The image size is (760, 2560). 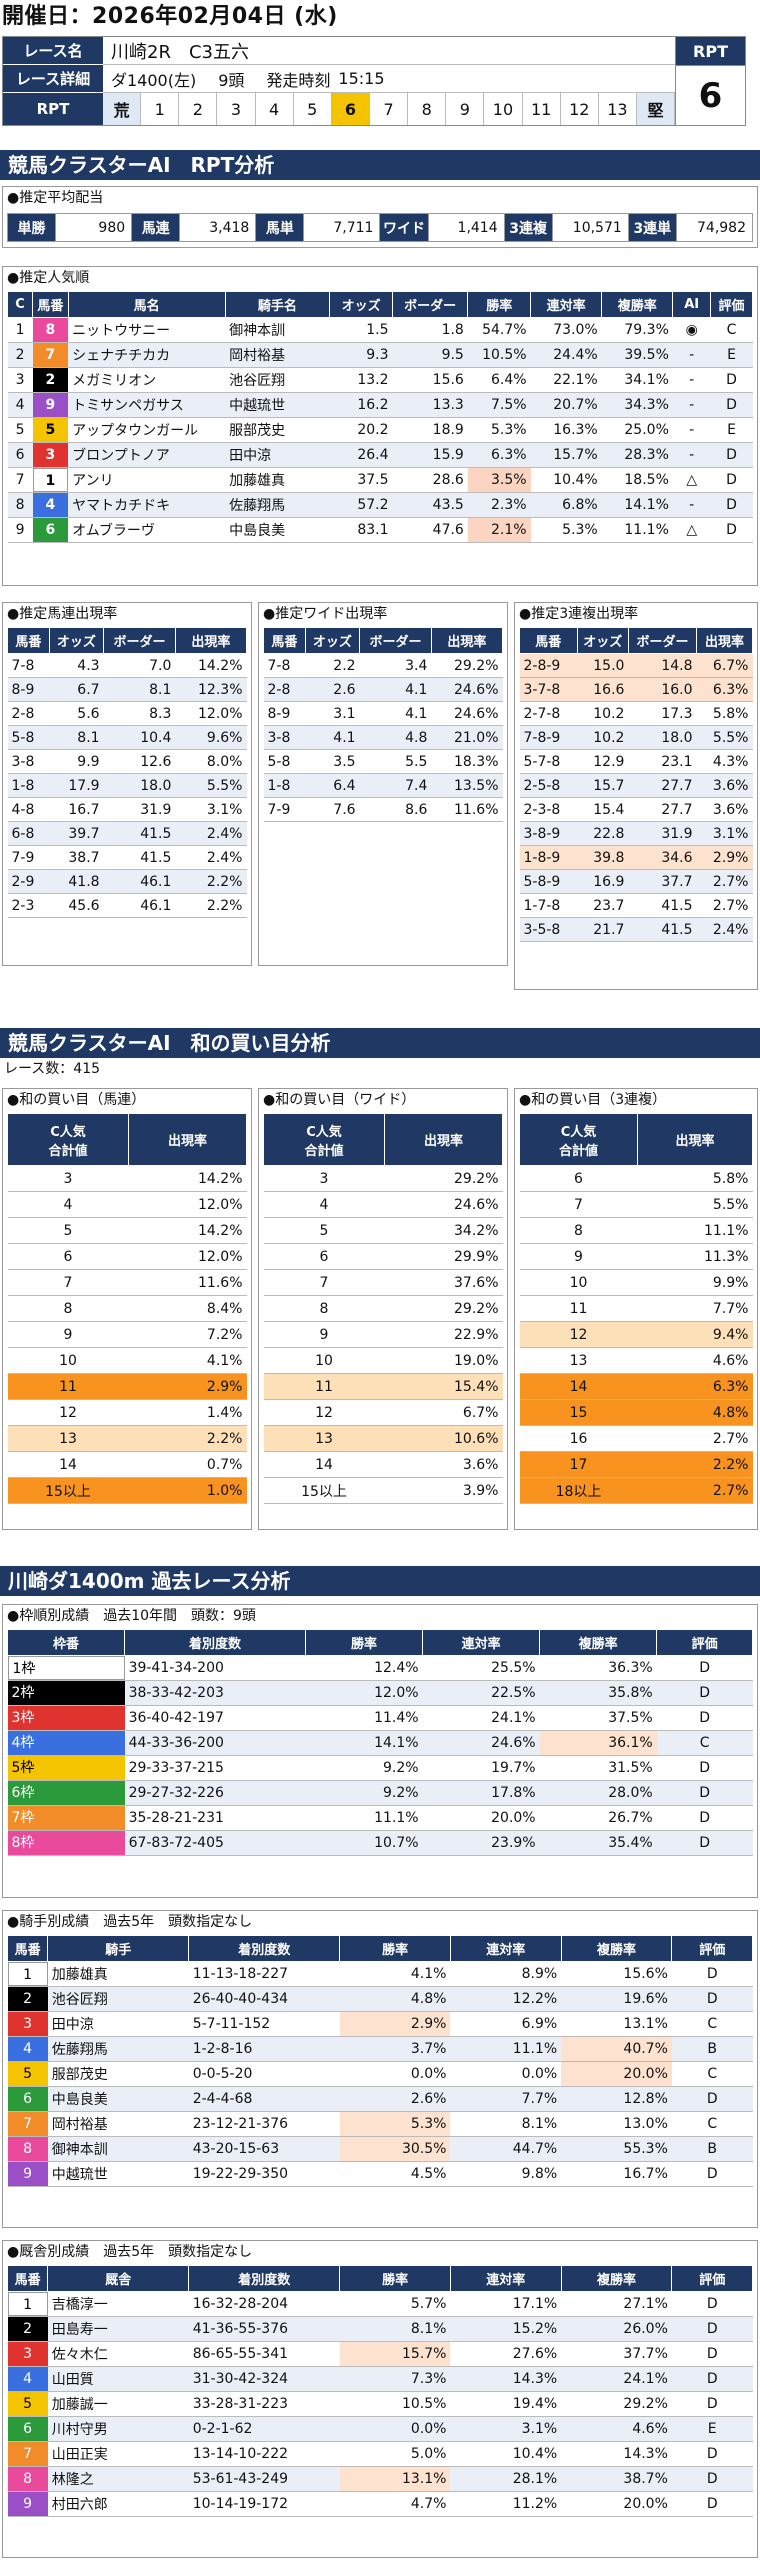 I want to click on rpt-scale-cell: 3, so click(x=236, y=109).